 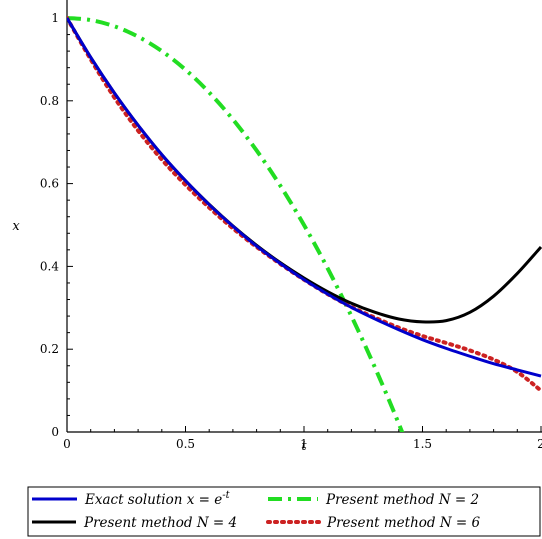 I want to click on x-tick-label: 0.5, so click(x=185, y=444).